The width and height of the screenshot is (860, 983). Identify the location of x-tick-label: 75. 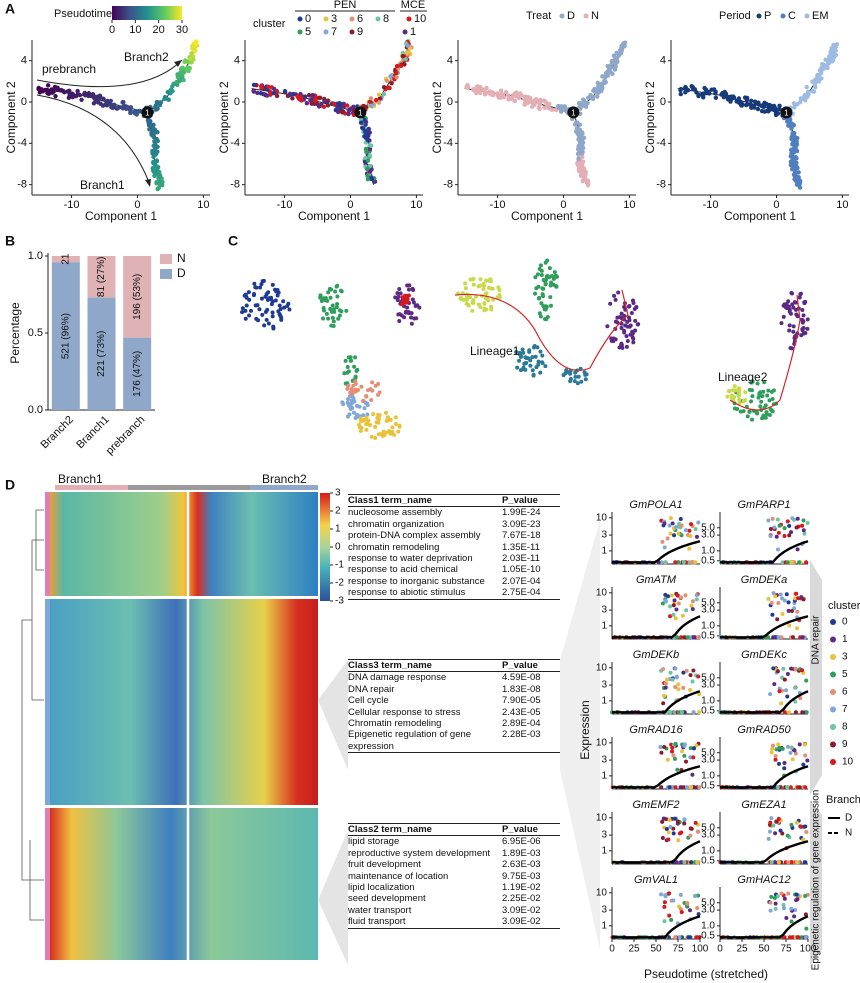
(678, 949).